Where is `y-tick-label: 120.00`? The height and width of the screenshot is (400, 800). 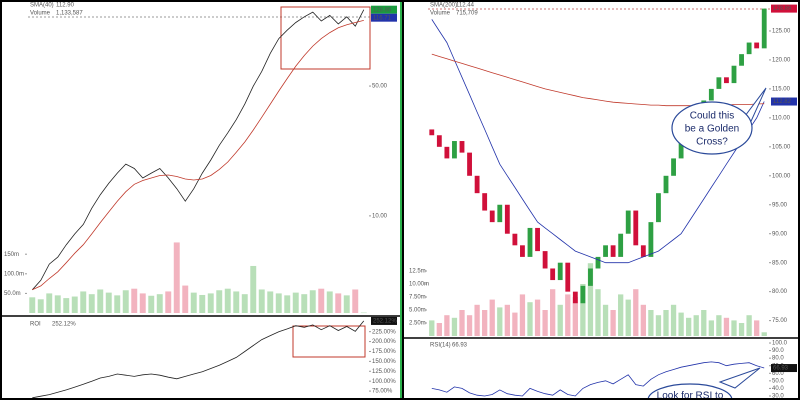 y-tick-label: 120.00 is located at coordinates (781, 61).